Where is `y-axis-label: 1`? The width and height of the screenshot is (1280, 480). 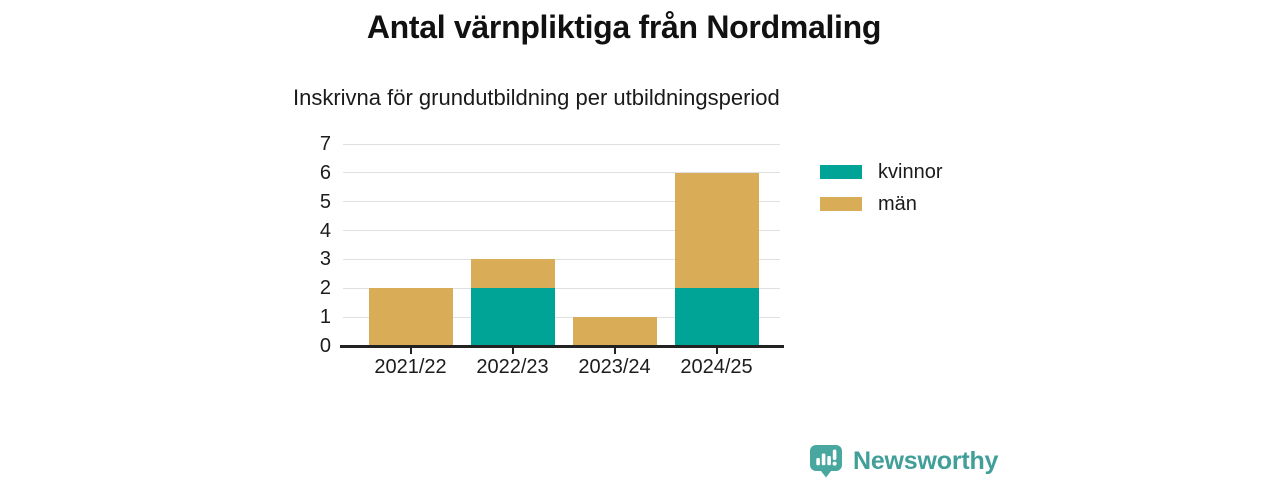 y-axis-label: 1 is located at coordinates (325, 317).